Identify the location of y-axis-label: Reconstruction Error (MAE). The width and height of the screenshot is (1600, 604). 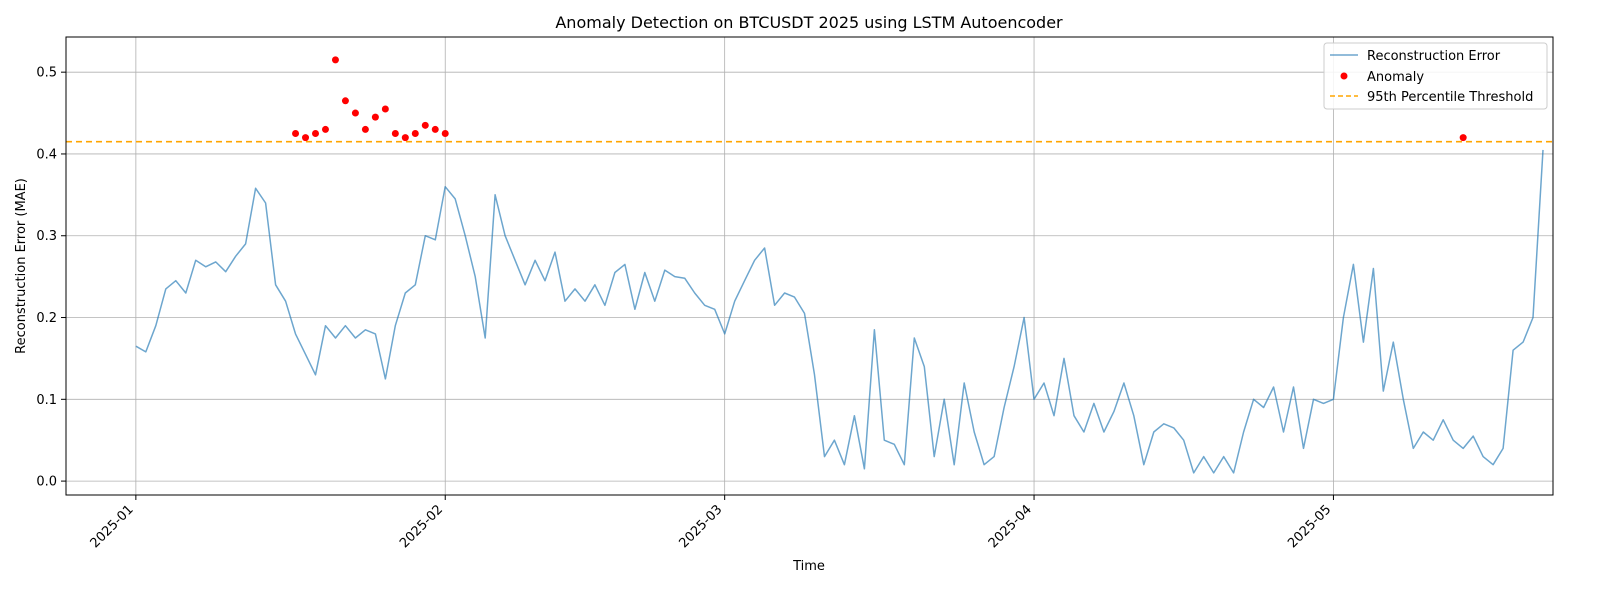
(21, 266).